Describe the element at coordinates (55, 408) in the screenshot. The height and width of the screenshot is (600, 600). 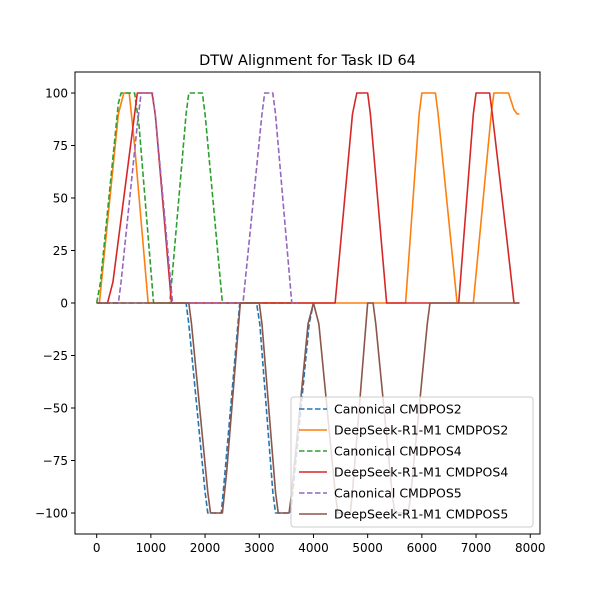
I see `y-tick-label: −50` at that location.